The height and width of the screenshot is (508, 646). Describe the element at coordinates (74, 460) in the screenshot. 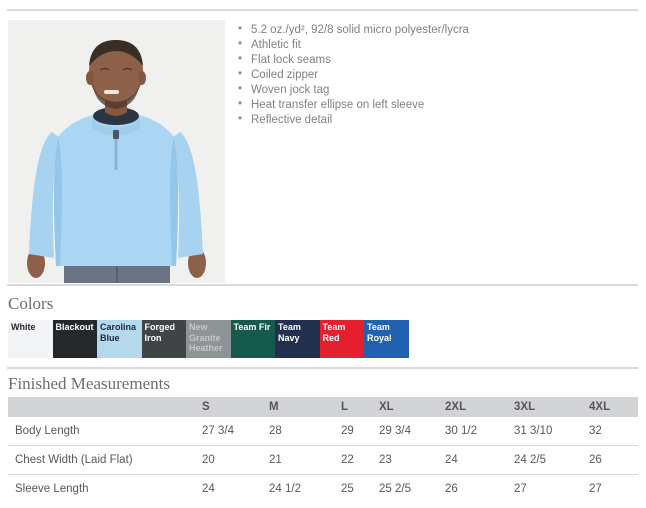

I see `measurement-label: Chest Width (Laid Flat)` at that location.